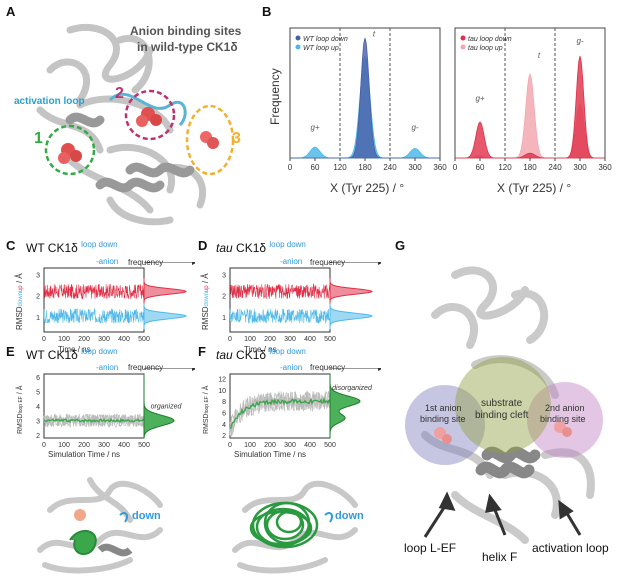 This screenshot has height=586, width=617. What do you see at coordinates (267, 11) in the screenshot?
I see `panel-b-label: B` at bounding box center [267, 11].